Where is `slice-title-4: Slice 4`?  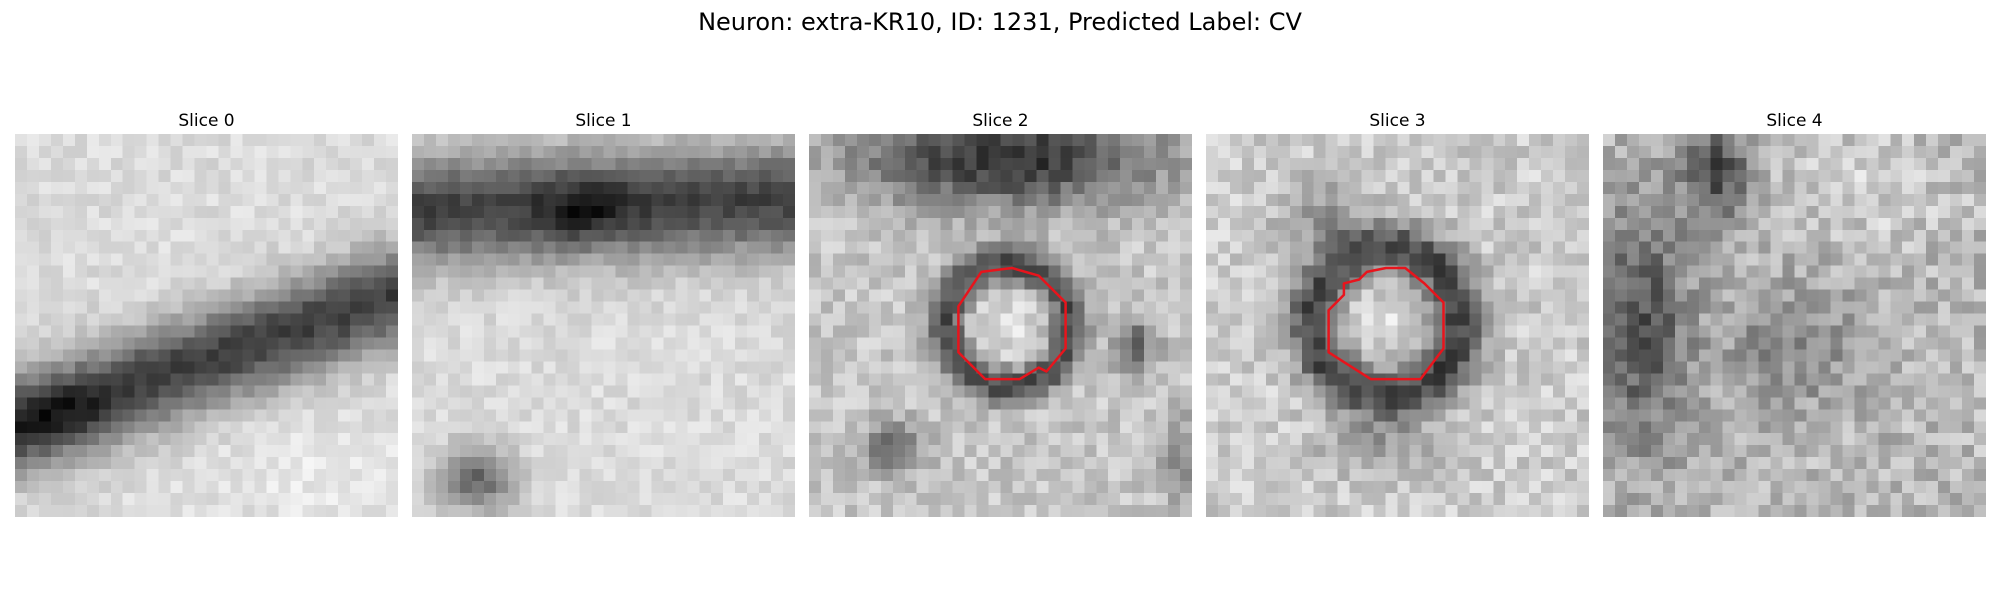
slice-title-4: Slice 4 is located at coordinates (1794, 121).